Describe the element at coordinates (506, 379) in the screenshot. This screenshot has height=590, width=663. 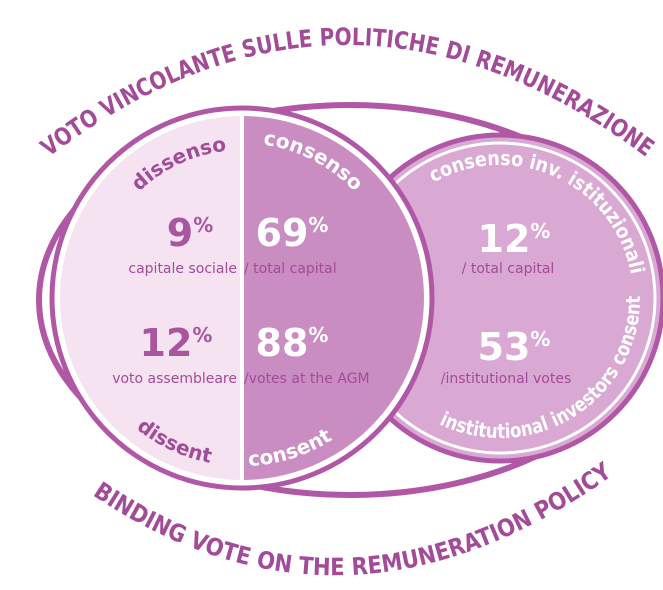
I see `caption: /institutional votes` at that location.